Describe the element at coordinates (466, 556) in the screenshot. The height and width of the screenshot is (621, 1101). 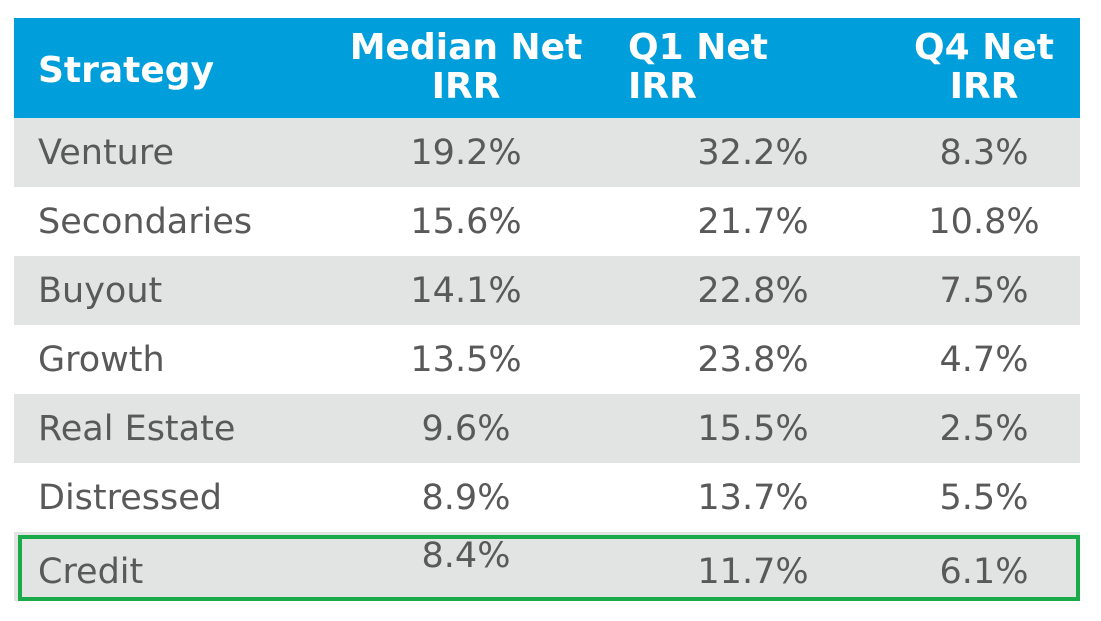
I see `cell-median-net-irr: 8.4%` at that location.